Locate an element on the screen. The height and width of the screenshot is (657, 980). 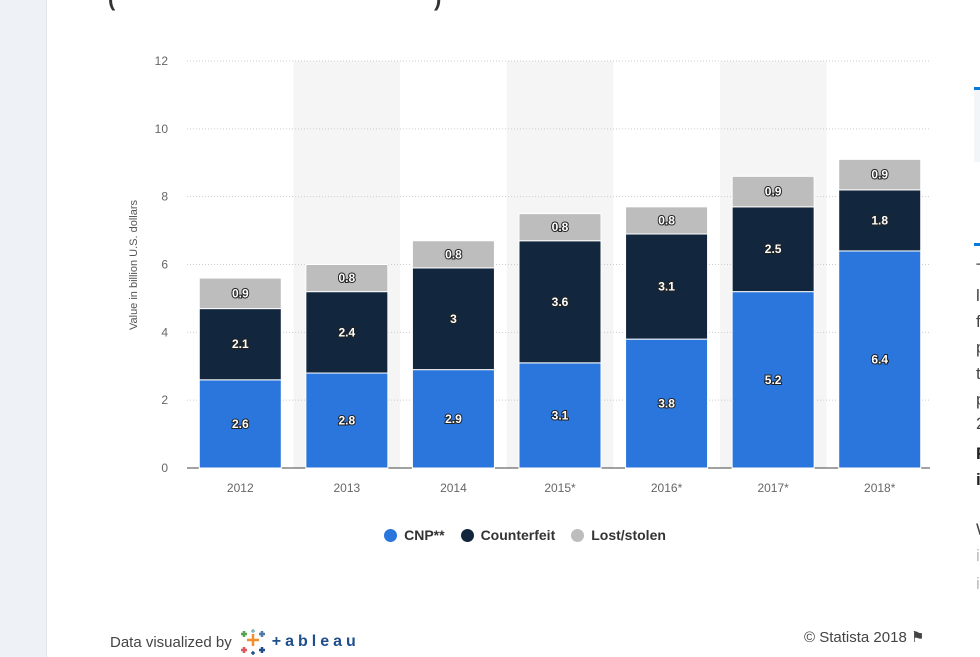
legend-item-counterfeit: Counterfeit is located at coordinates (508, 535).